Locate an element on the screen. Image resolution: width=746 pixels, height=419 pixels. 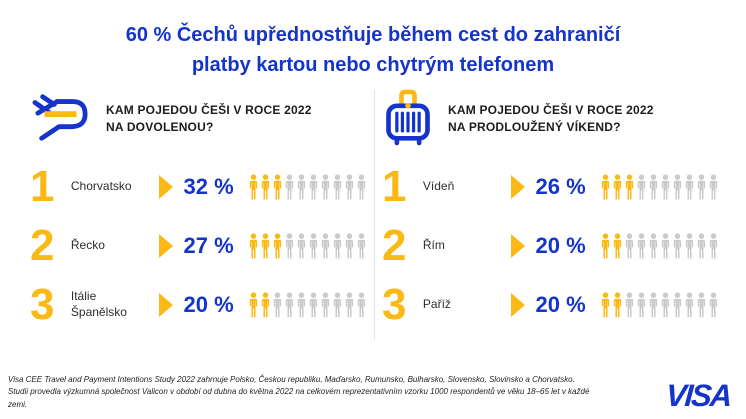
percent-value: 32 % is located at coordinates (208, 186).